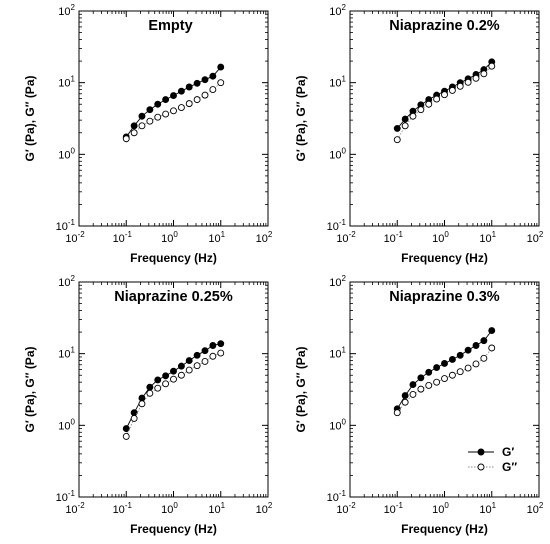 The image size is (550, 544). Describe the element at coordinates (444, 297) in the screenshot. I see `chart-title: Niaprazine 0.3%` at that location.